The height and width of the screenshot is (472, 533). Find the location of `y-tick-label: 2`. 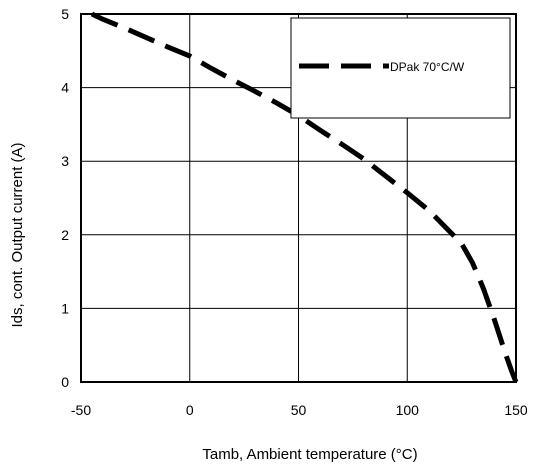

y-tick-label: 2 is located at coordinates (65, 235).